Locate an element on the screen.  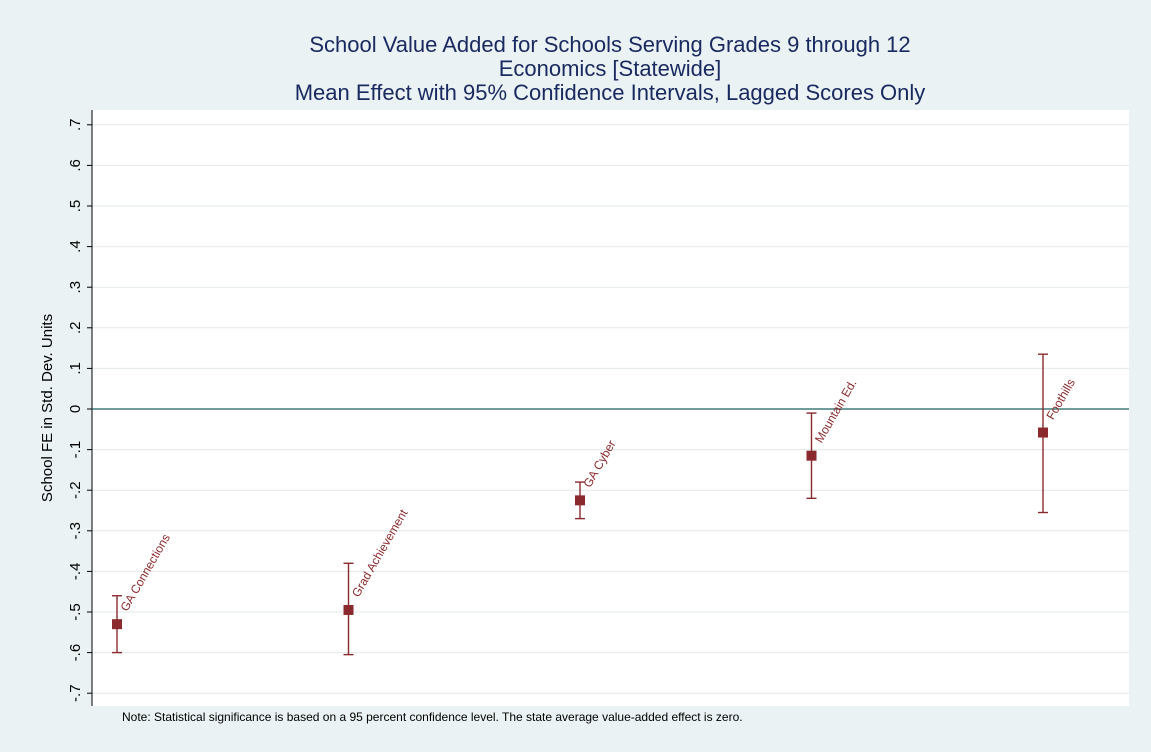
y-tick-label: -.2 is located at coordinates (75, 490).